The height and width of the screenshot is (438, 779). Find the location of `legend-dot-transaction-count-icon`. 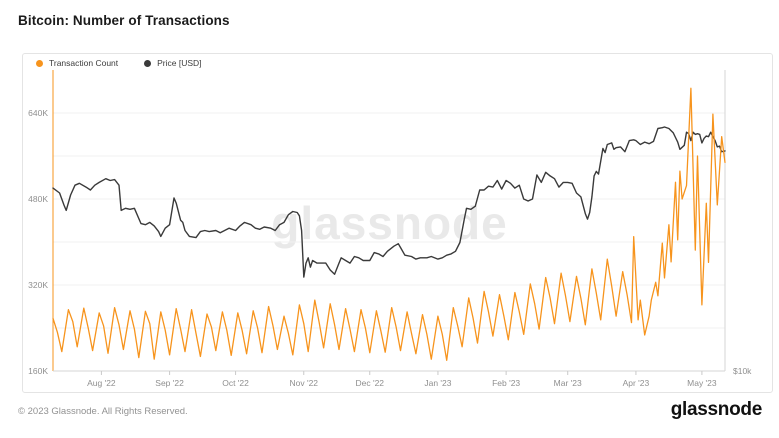

legend-dot-transaction-count-icon is located at coordinates (39, 63).